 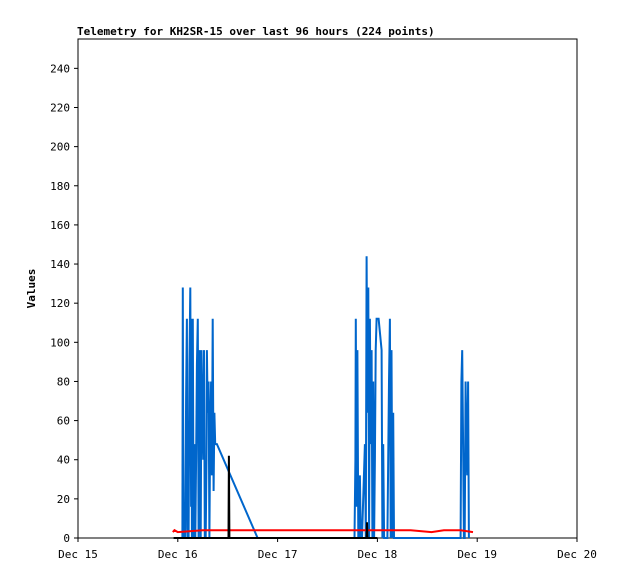 What do you see at coordinates (278, 554) in the screenshot?
I see `x-tick-label: Dec 17` at bounding box center [278, 554].